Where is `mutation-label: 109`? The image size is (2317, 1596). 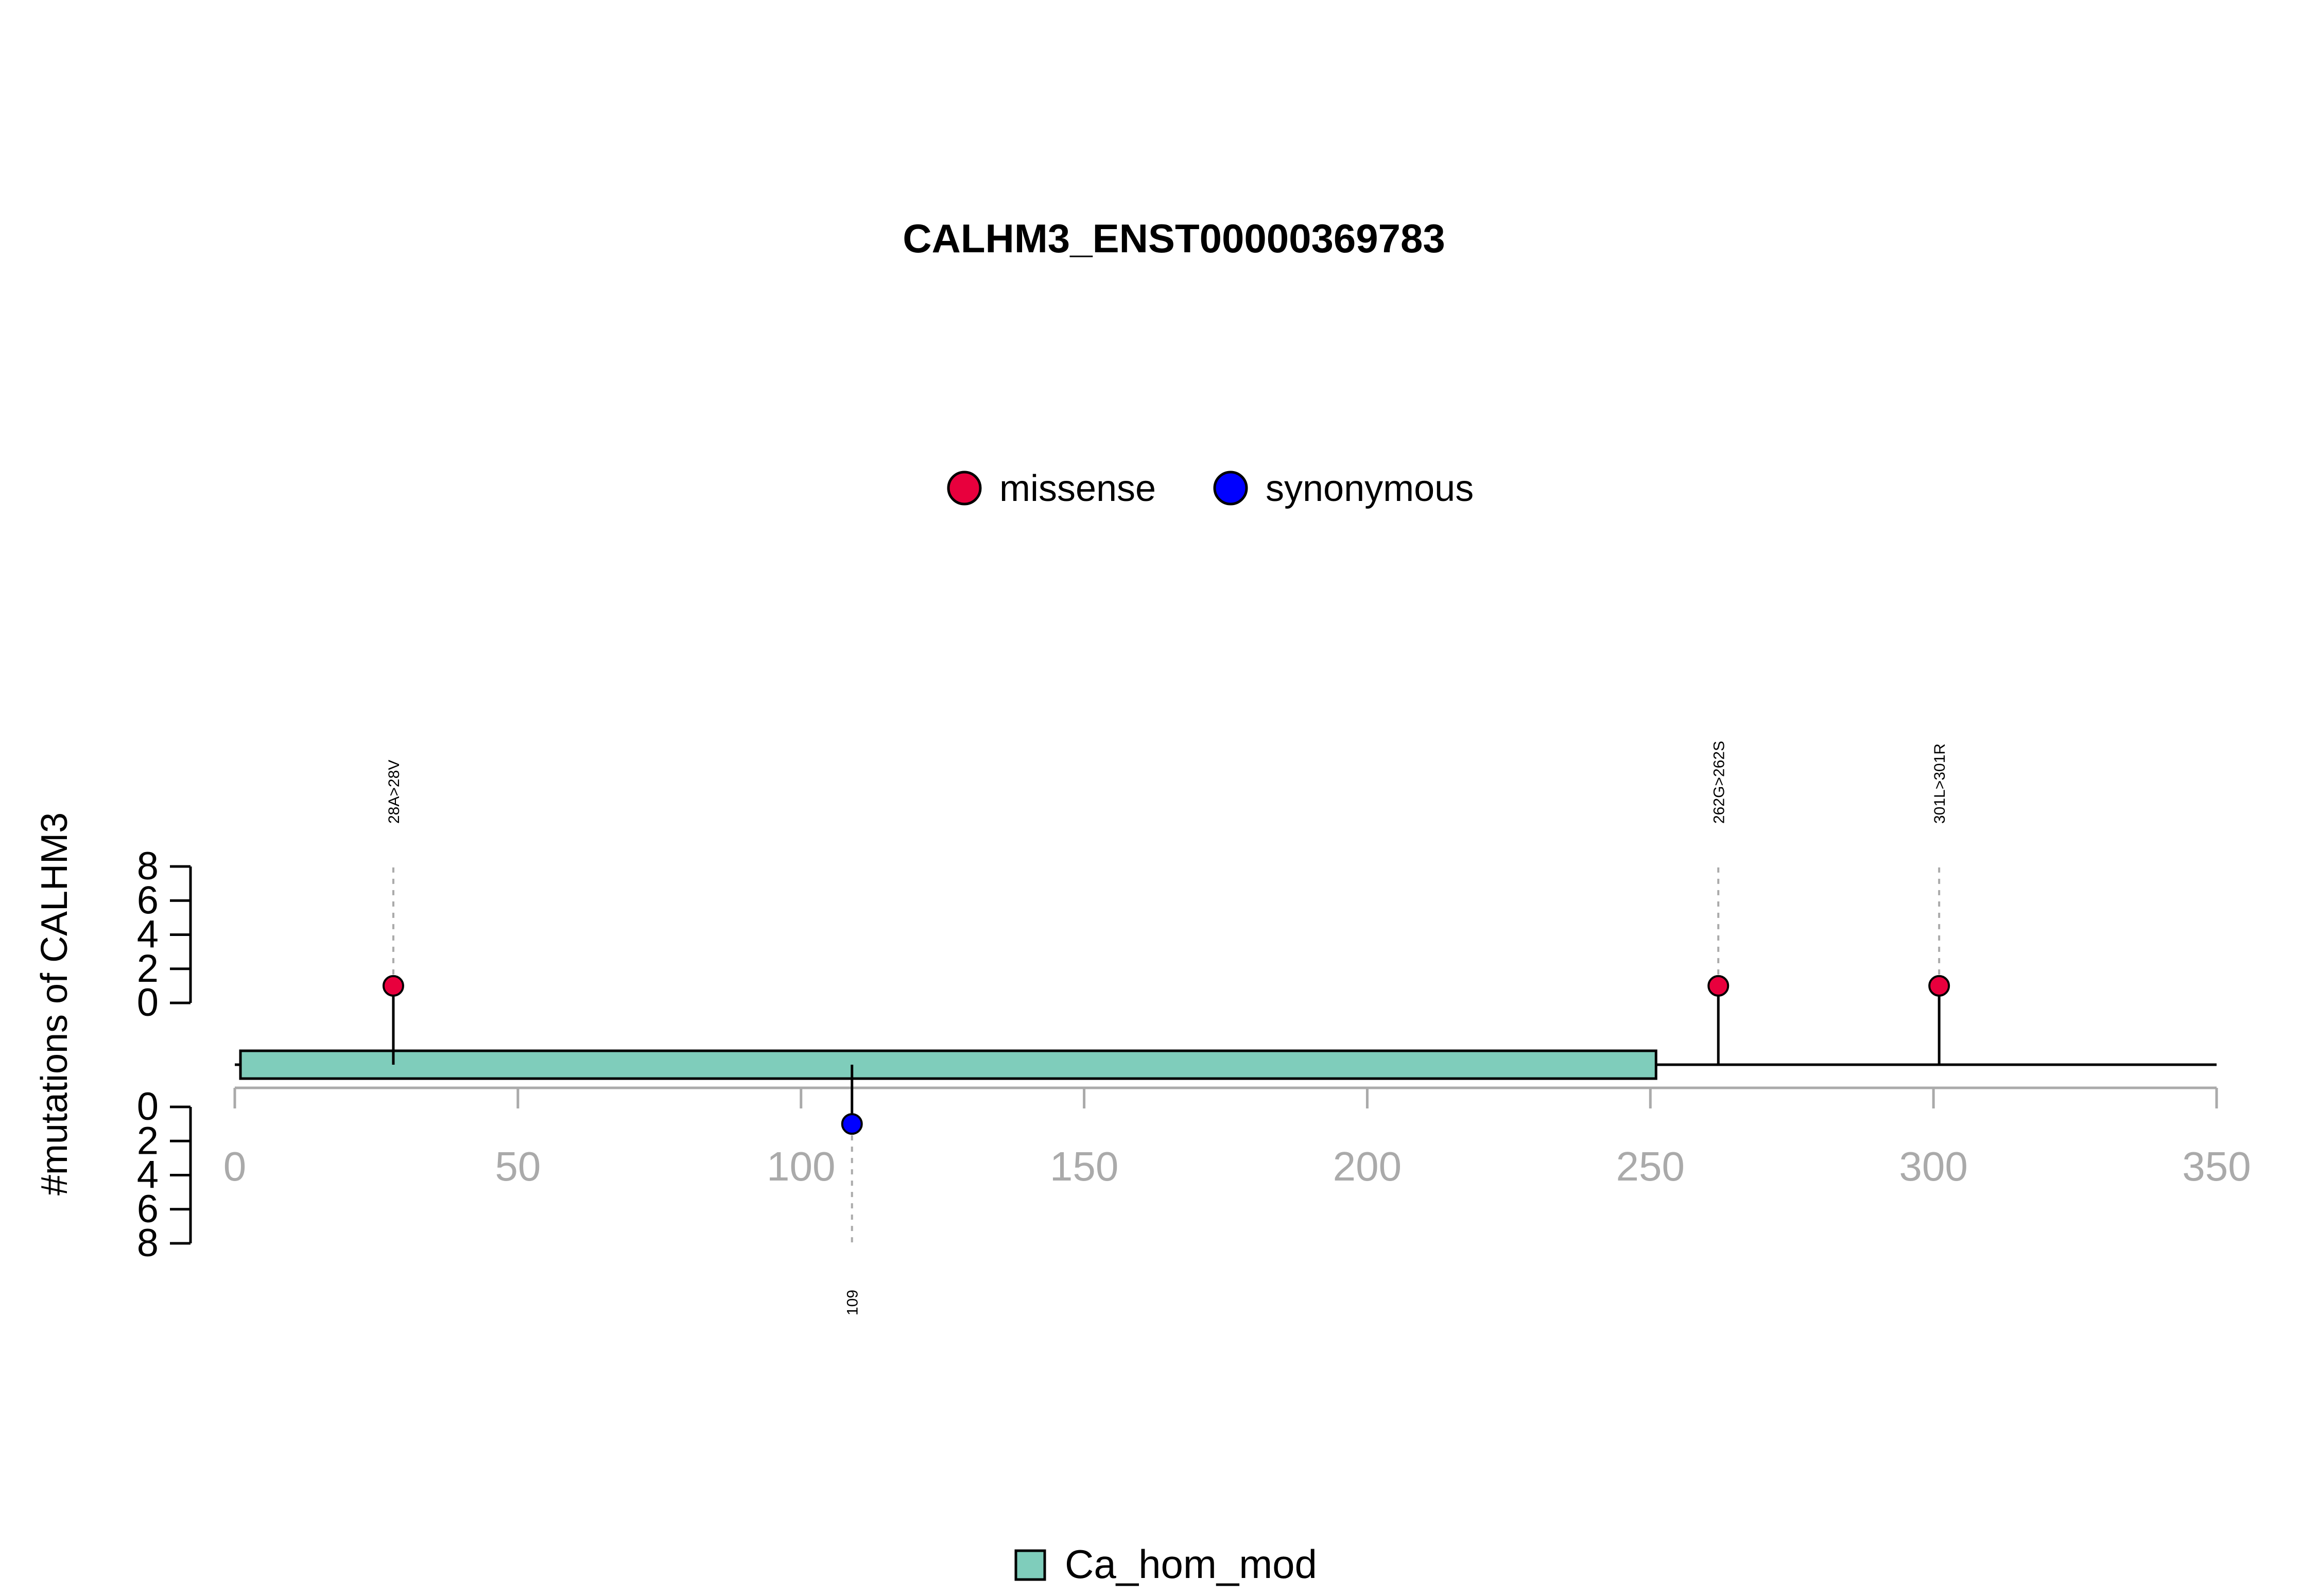 mutation-label: 109 is located at coordinates (852, 1302).